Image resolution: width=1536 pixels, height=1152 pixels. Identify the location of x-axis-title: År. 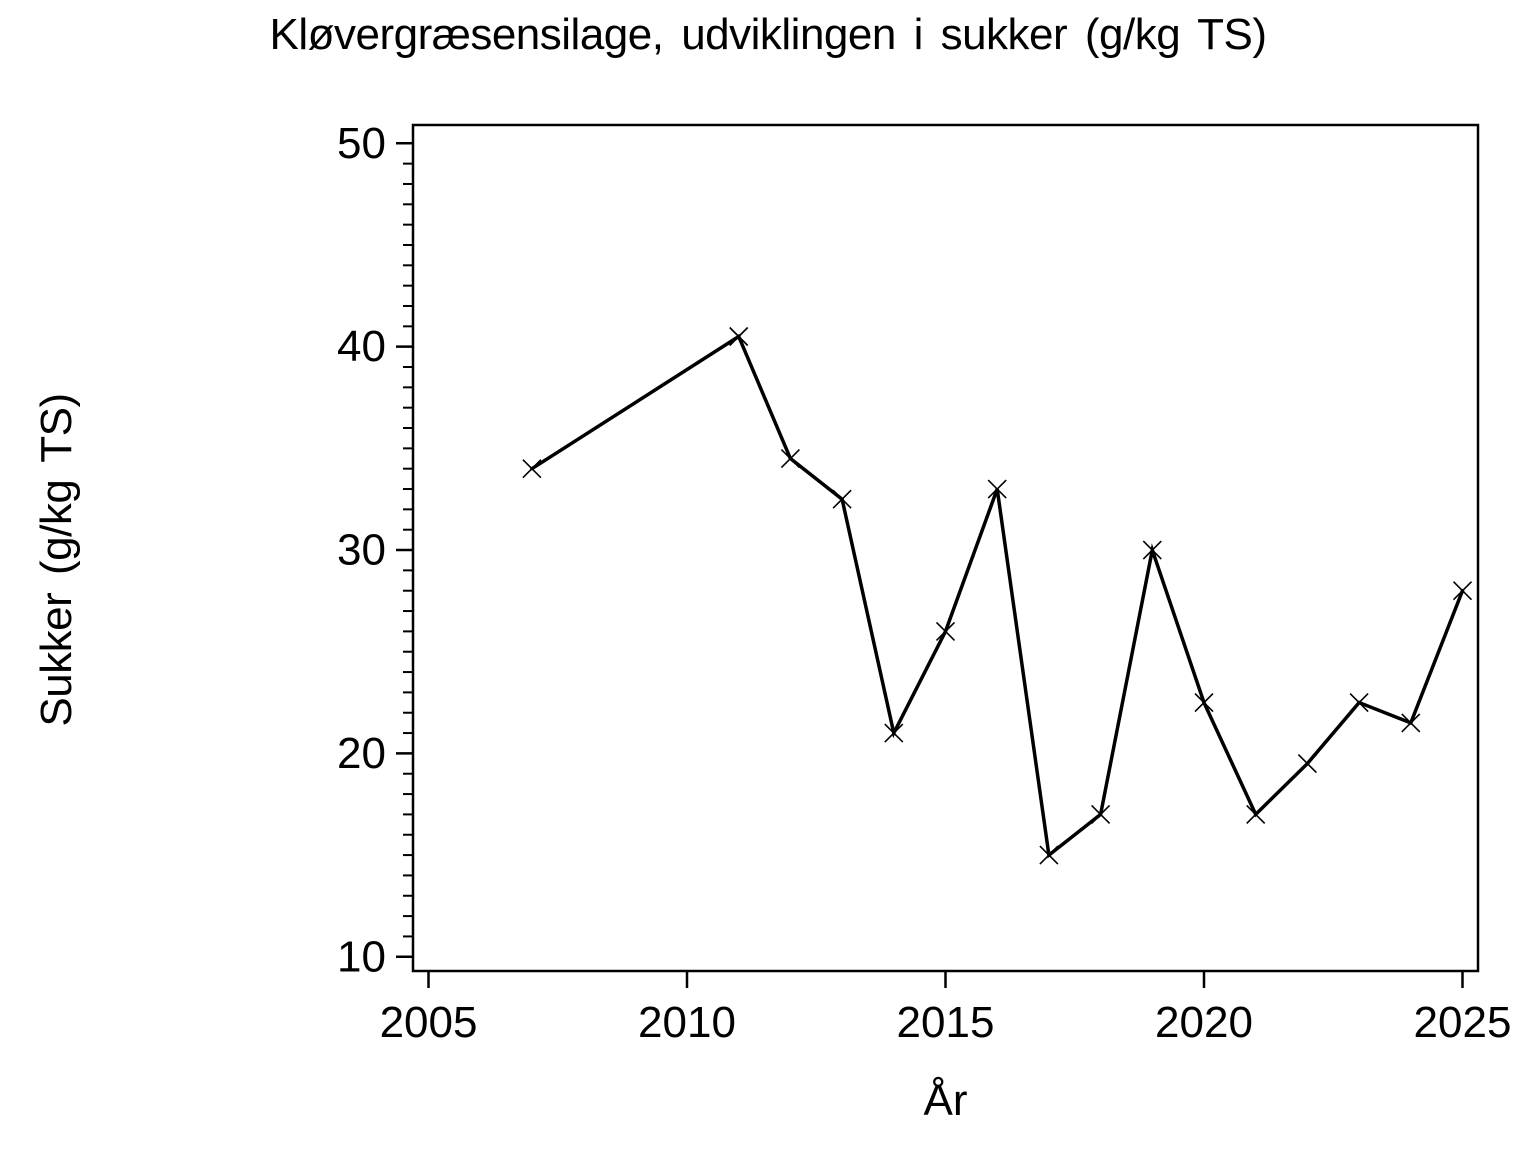
(945, 1100).